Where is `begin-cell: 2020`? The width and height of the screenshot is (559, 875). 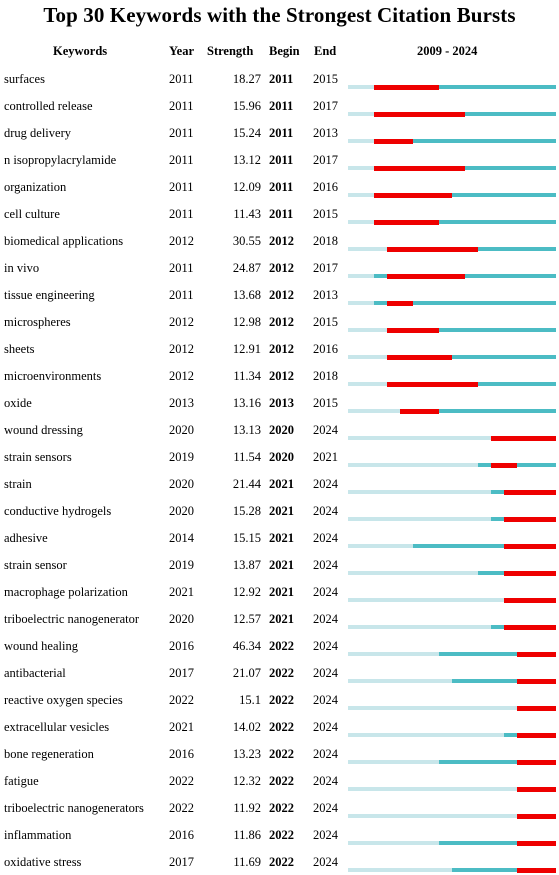 begin-cell: 2020 is located at coordinates (281, 457).